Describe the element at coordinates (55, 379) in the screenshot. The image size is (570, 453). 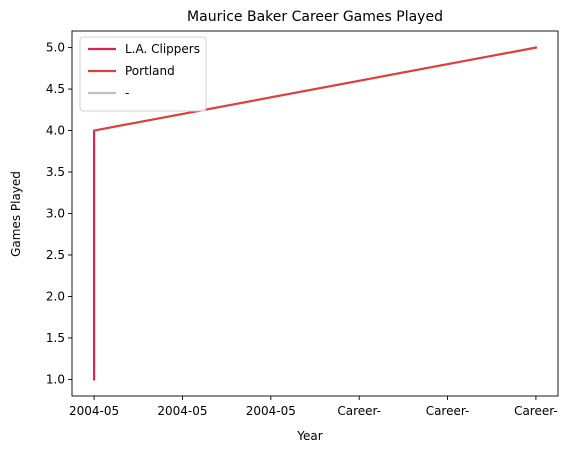
I see `y-tick-label: 1.0` at that location.